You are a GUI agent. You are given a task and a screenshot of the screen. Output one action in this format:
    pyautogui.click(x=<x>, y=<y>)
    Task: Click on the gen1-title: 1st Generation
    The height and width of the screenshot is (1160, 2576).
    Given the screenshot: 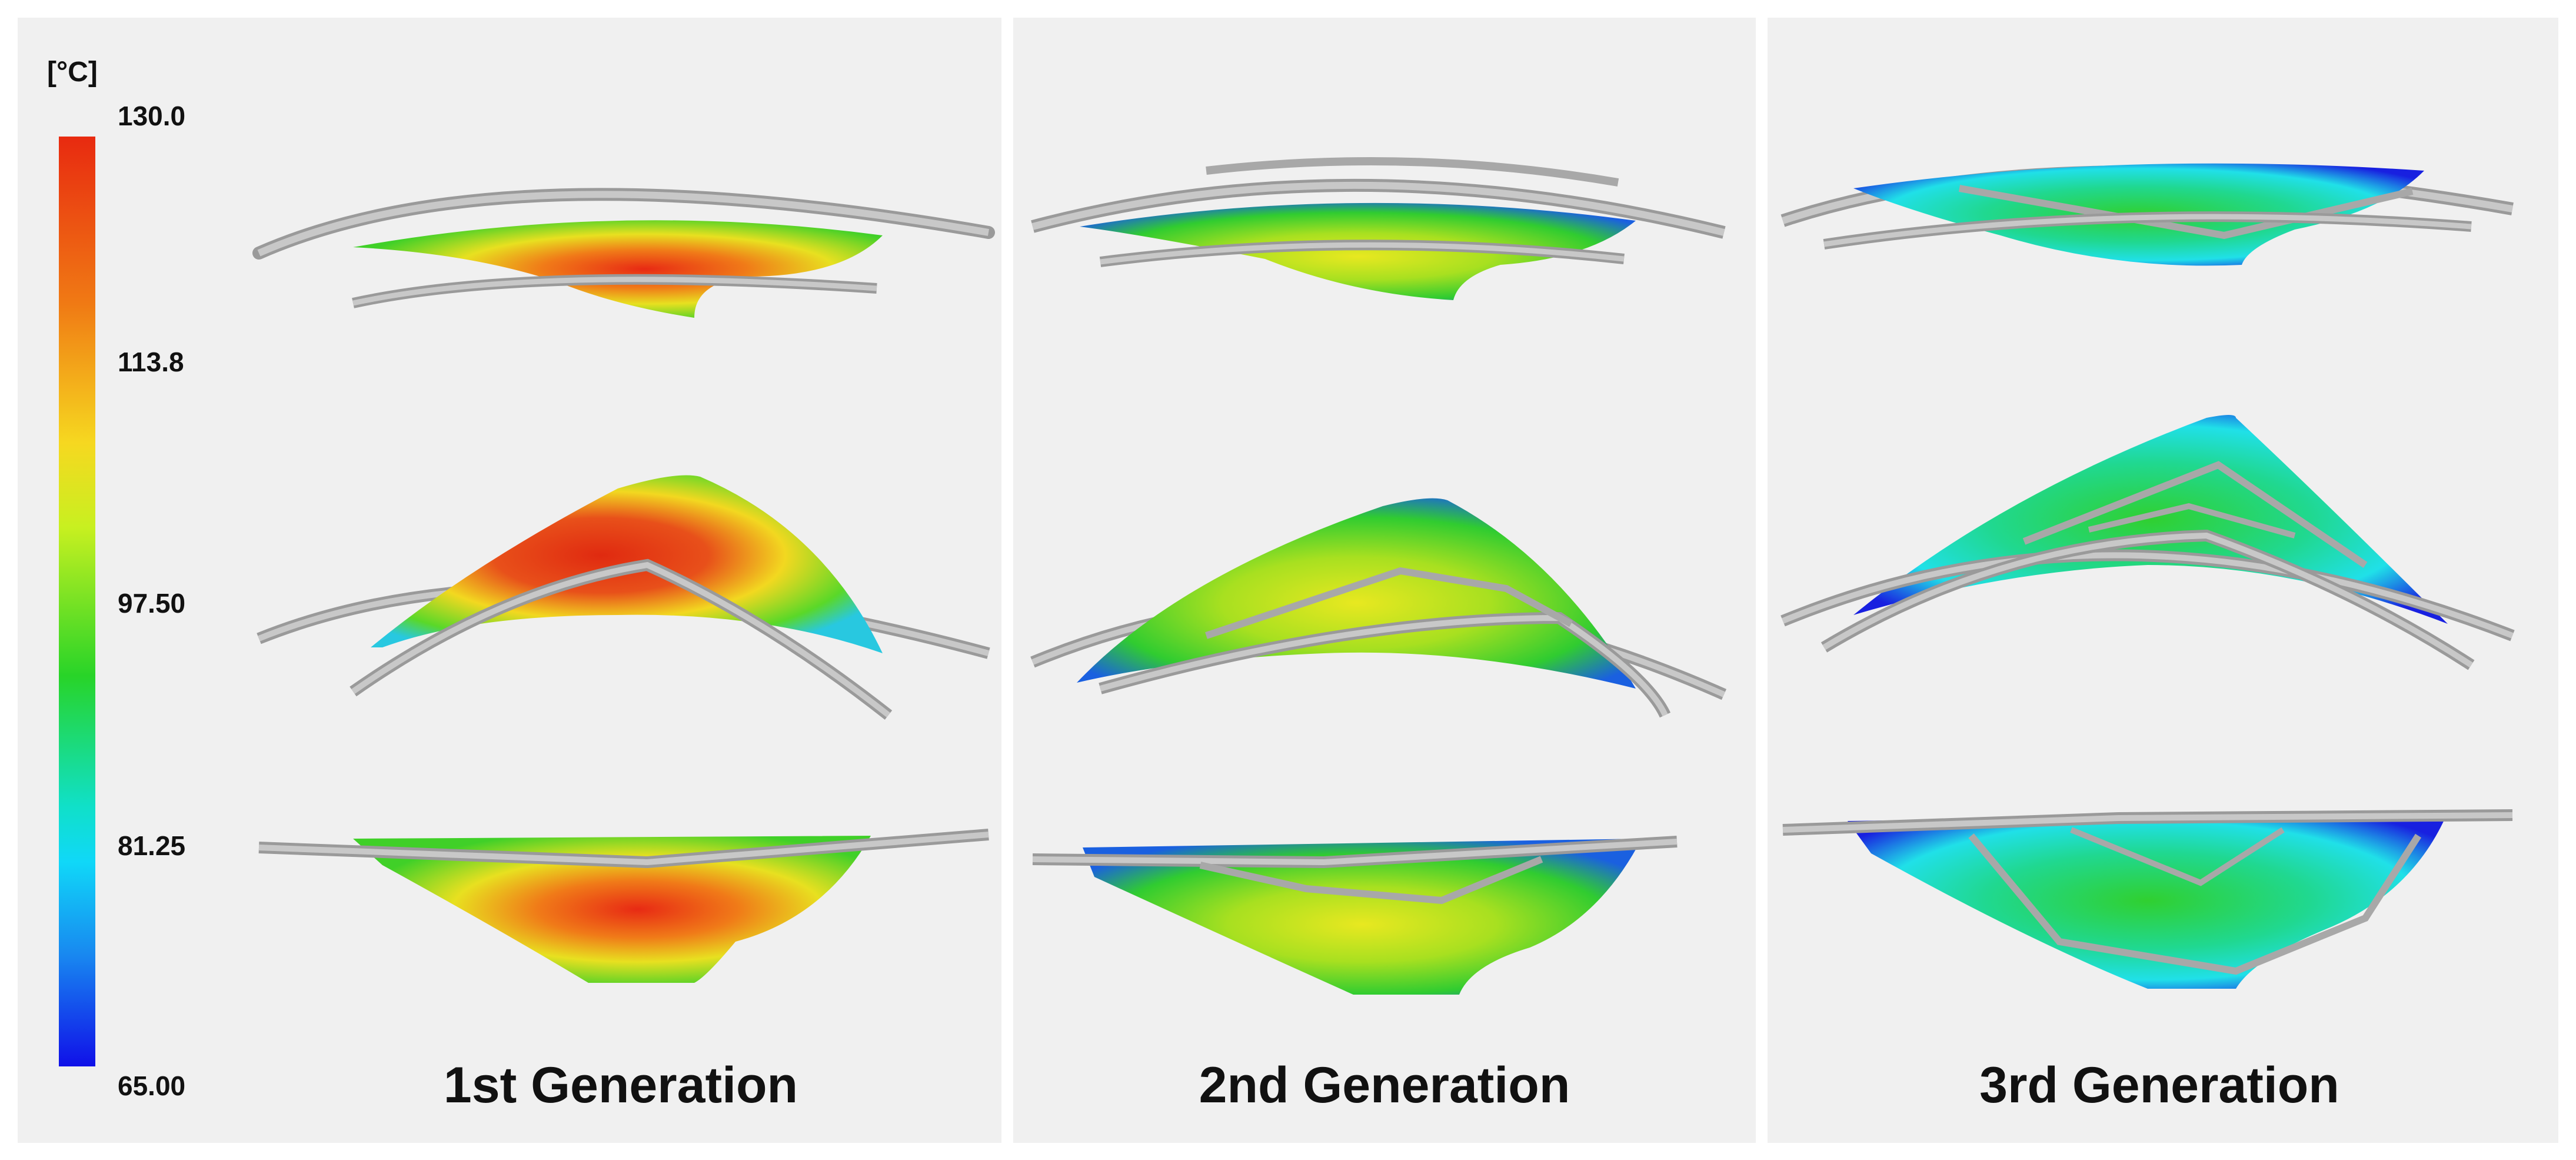 What is the action you would take?
    pyautogui.click(x=620, y=1085)
    